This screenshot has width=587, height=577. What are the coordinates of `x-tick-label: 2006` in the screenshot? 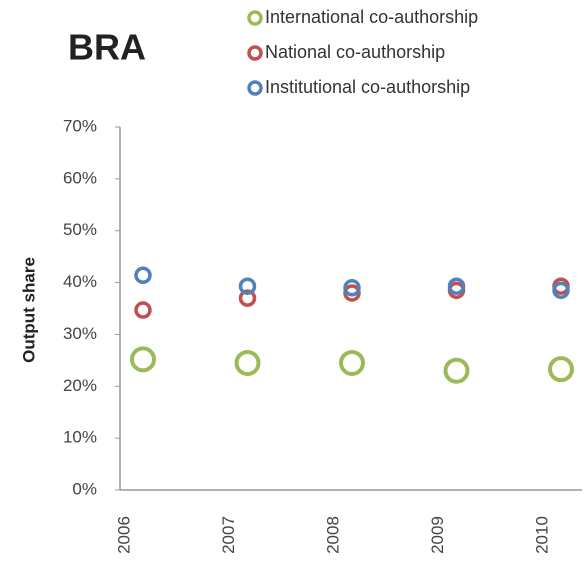 It's located at (123, 535).